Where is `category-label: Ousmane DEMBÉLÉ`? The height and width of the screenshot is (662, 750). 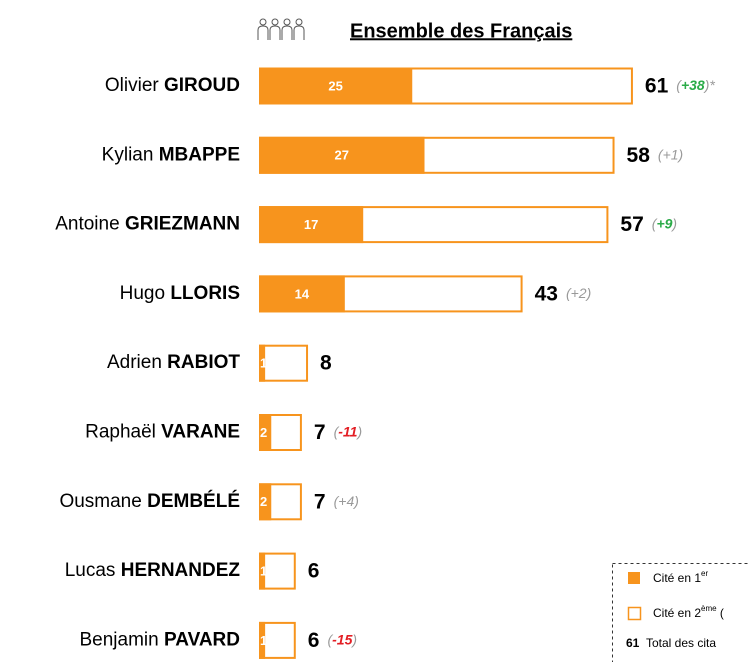 category-label: Ousmane DEMBÉLÉ is located at coordinates (149, 501).